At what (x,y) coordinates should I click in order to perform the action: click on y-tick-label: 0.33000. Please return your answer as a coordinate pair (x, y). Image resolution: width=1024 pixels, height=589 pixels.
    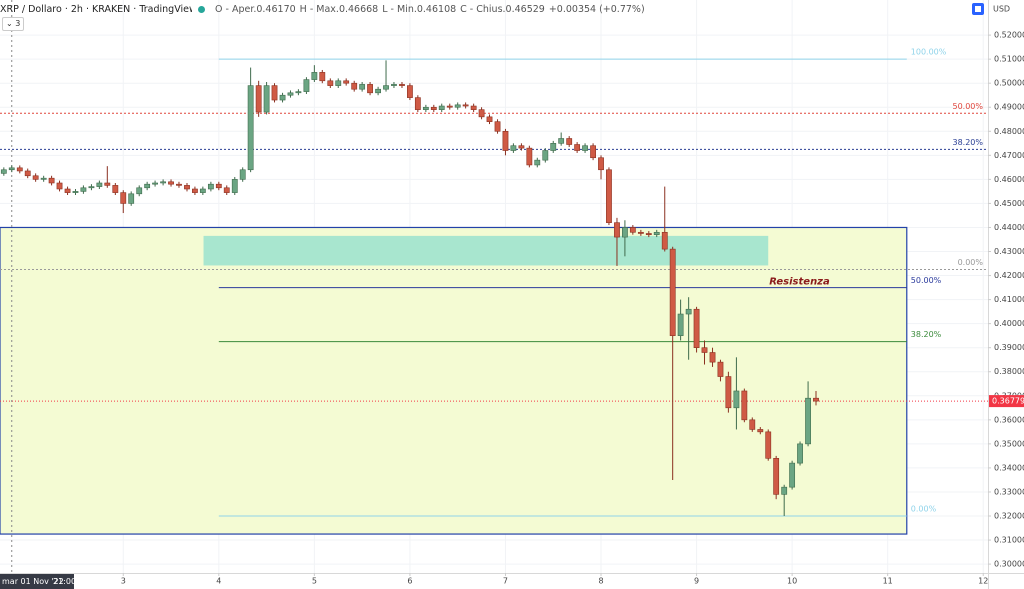
    Looking at the image, I should click on (1009, 491).